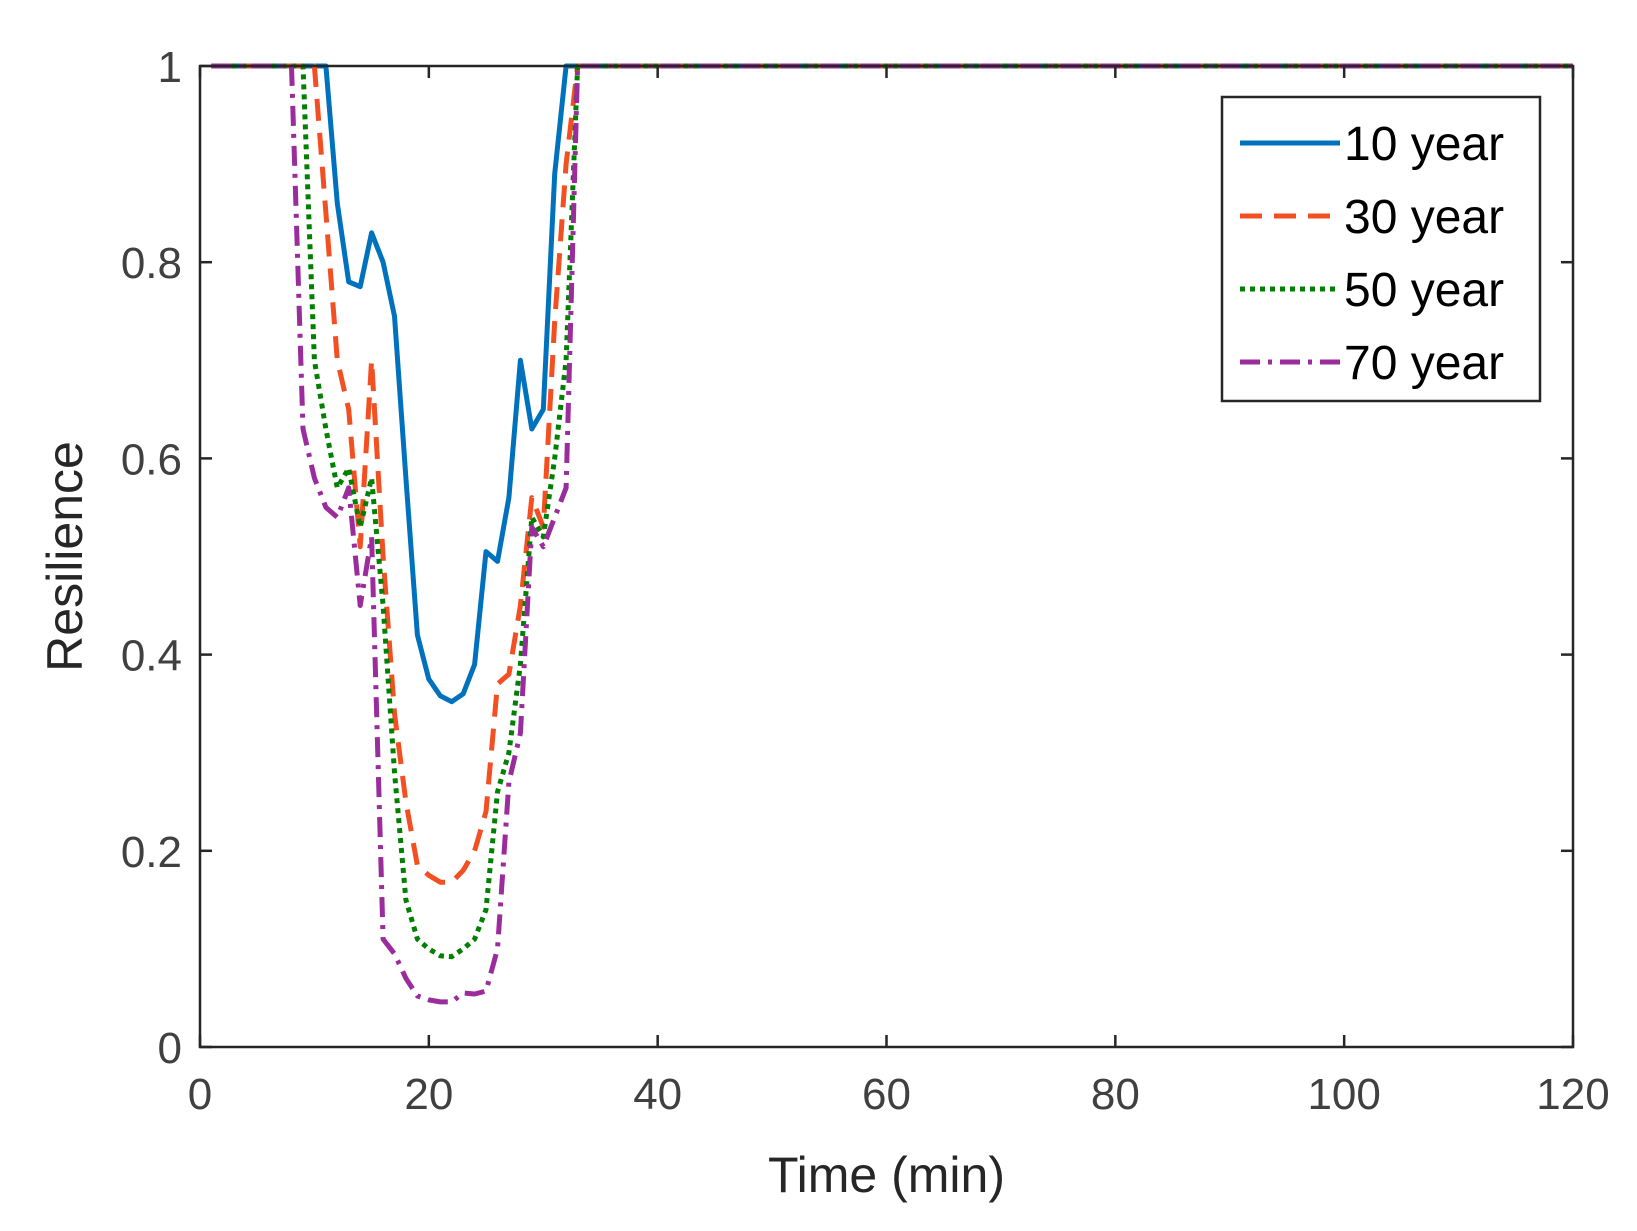  I want to click on y-tick-label: 0.6, so click(151, 459).